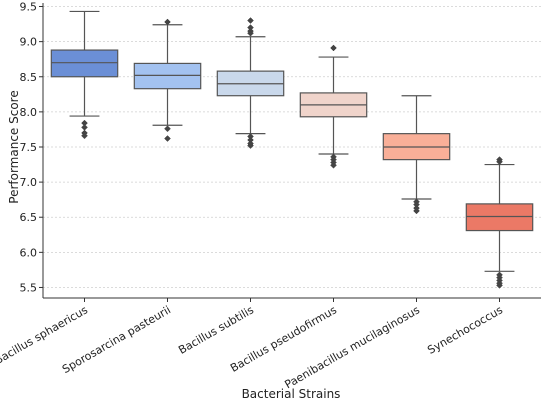  Describe the element at coordinates (29, 287) in the screenshot. I see `y-tick-label: 5.5` at that location.